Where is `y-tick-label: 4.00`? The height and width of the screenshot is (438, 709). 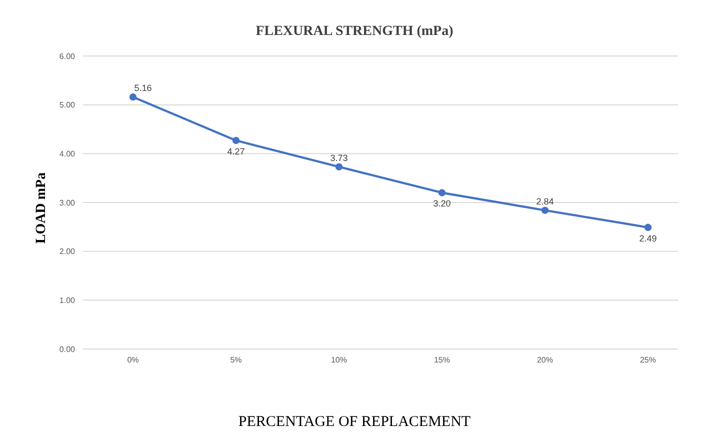
y-tick-label: 4.00 is located at coordinates (67, 154).